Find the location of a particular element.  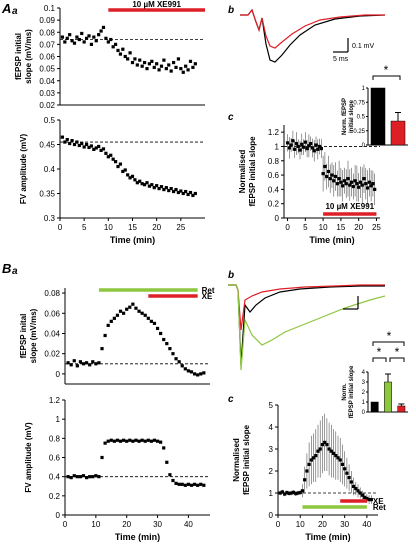

Ba_bottom-ytick-label: 0.4 is located at coordinates (55, 477).